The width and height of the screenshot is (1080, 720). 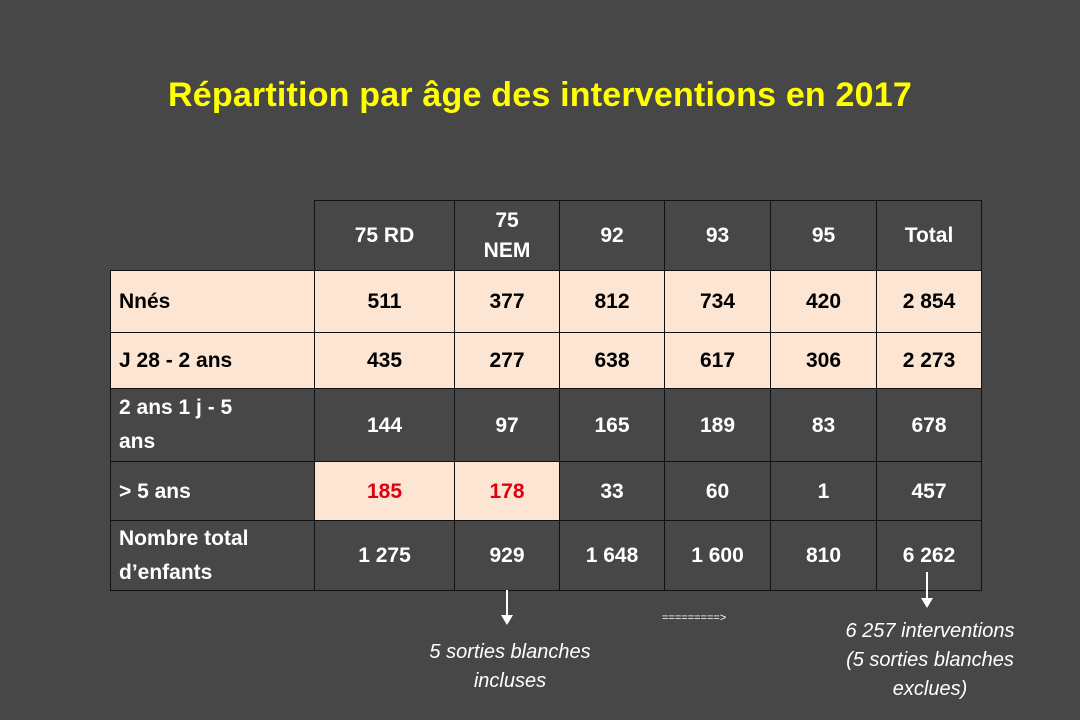 I want to click on table-cell: 457, so click(x=929, y=491).